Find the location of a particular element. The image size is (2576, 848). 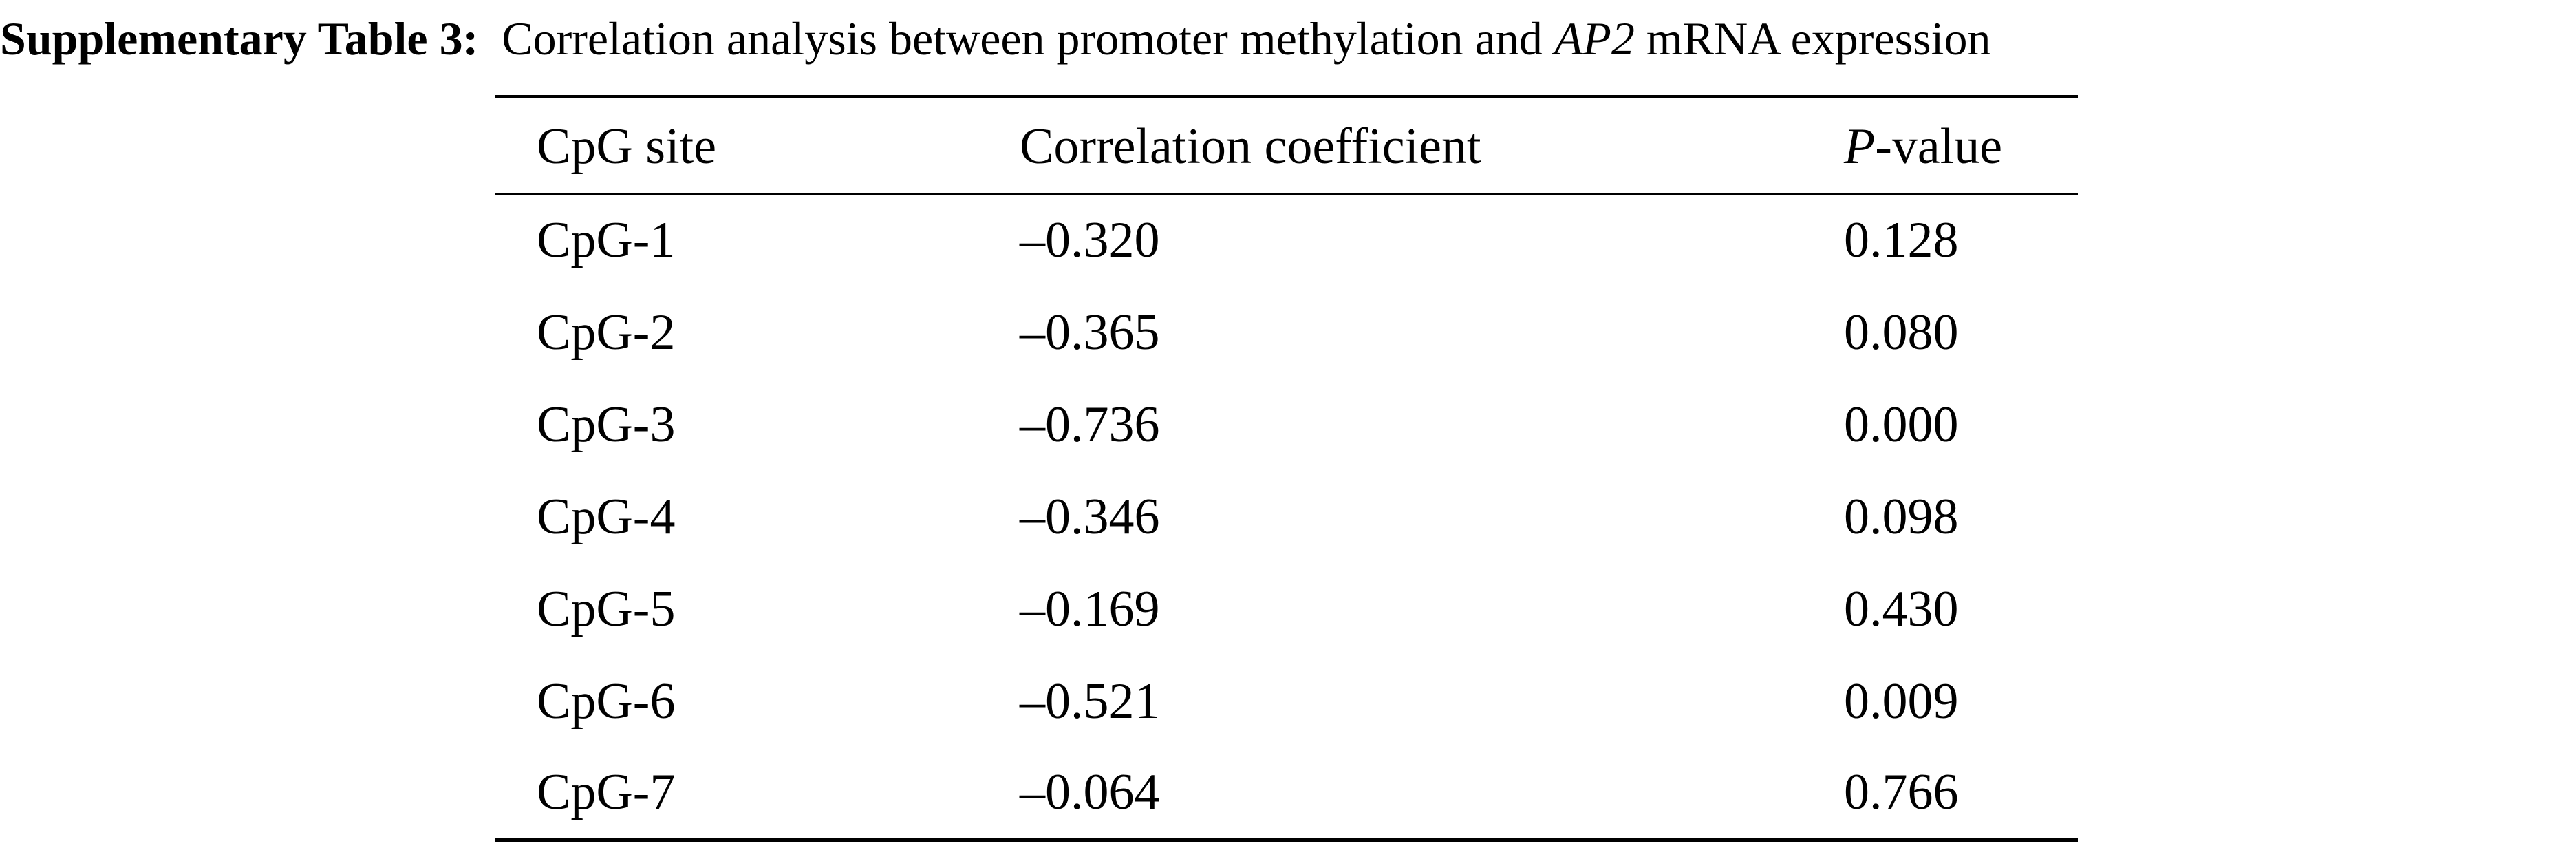

cell-correlation: –0.169 is located at coordinates (1090, 609).